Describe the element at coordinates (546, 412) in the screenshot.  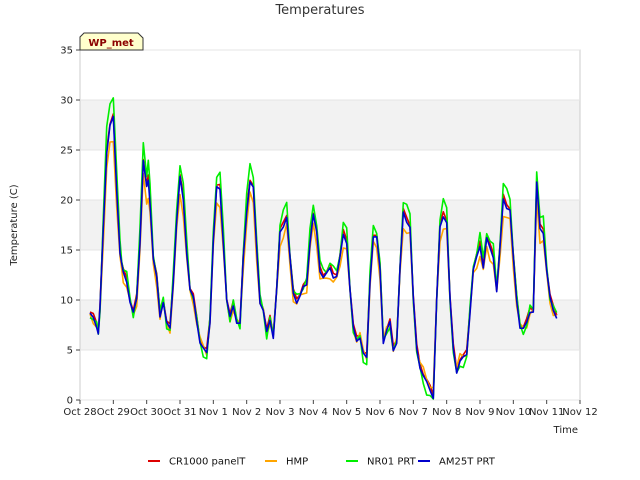
I see `x-tick-label: Nov 11` at that location.